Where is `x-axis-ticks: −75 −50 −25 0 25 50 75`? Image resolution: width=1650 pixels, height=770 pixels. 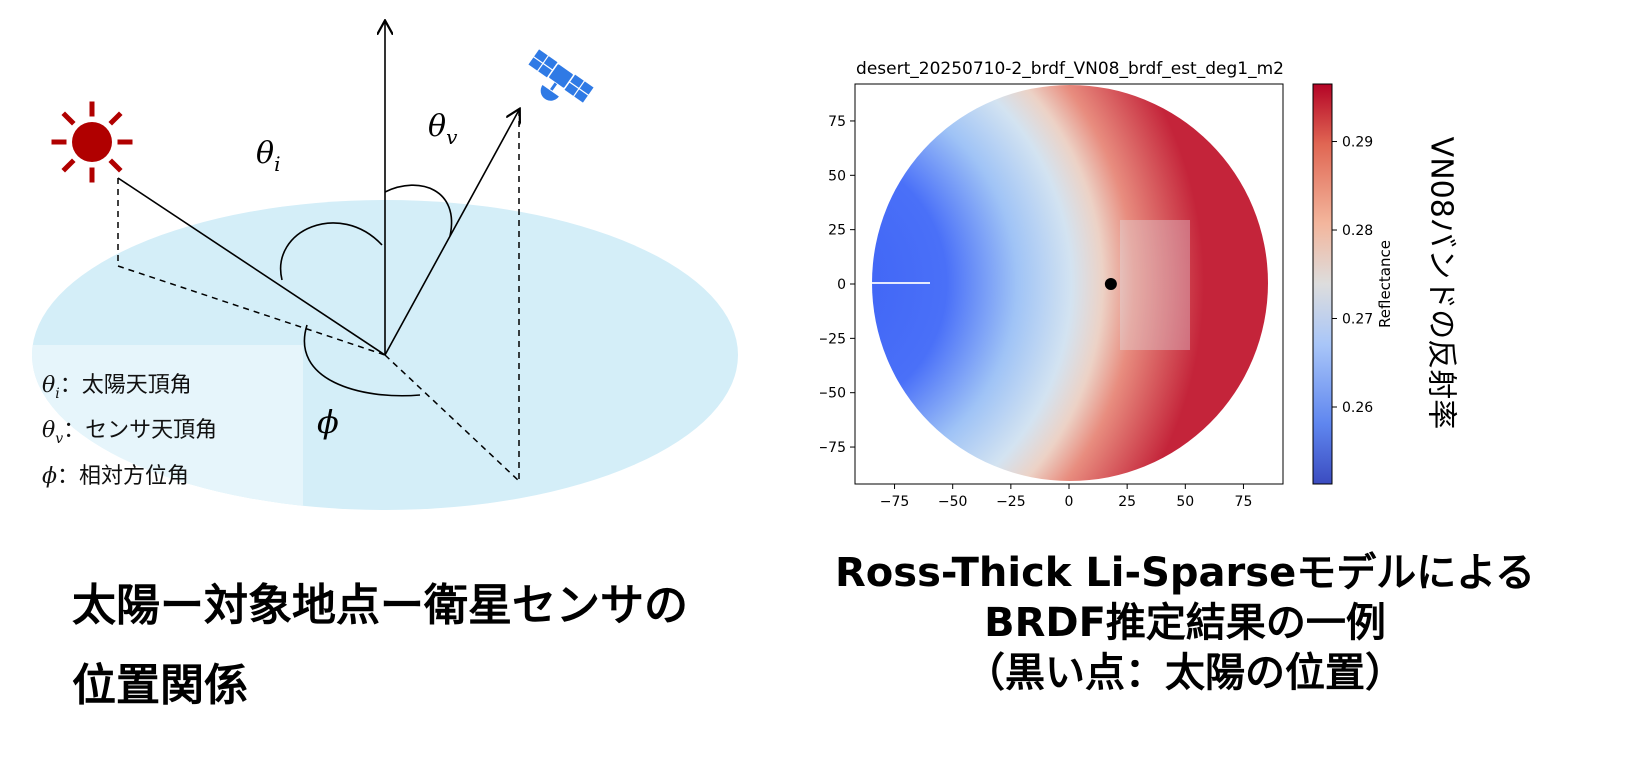 x-axis-ticks: −75 −50 −25 0 25 50 75 is located at coordinates (1066, 497).